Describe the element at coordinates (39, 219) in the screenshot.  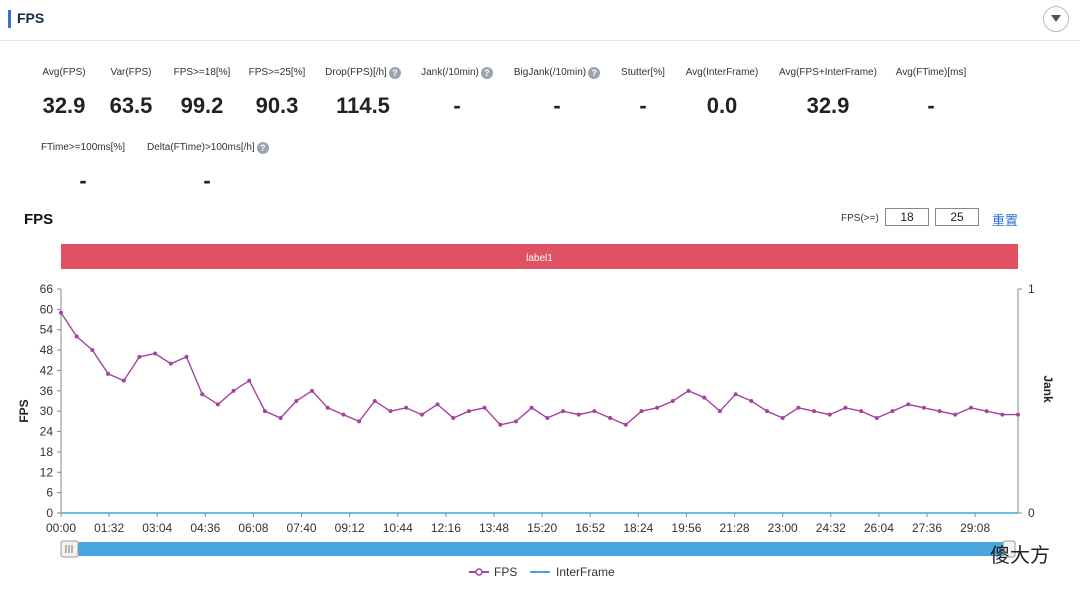
I see `chart-title: FPS` at that location.